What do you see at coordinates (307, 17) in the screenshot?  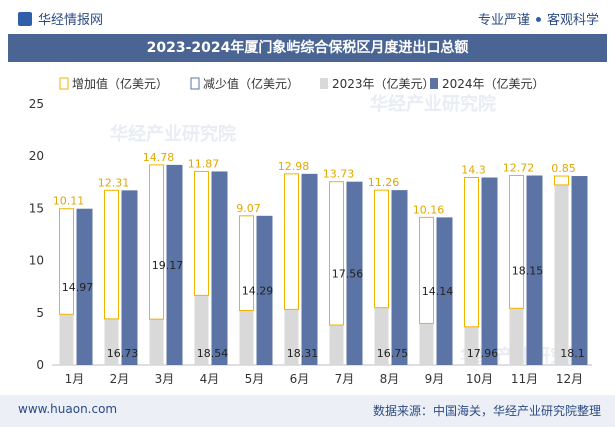 I see `top-bar: 华经情报网 专业严谨 客观科学` at bounding box center [307, 17].